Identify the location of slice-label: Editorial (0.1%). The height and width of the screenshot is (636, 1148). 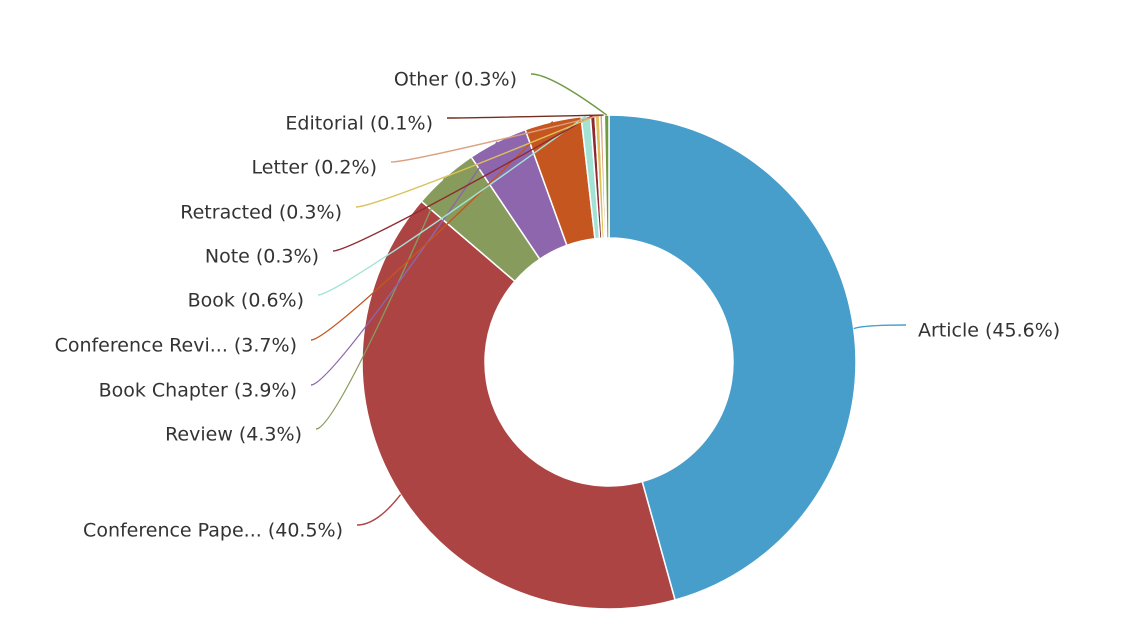
(359, 124).